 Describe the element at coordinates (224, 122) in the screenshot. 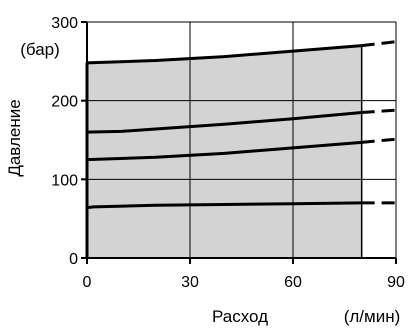

I see `series-2-solid` at that location.